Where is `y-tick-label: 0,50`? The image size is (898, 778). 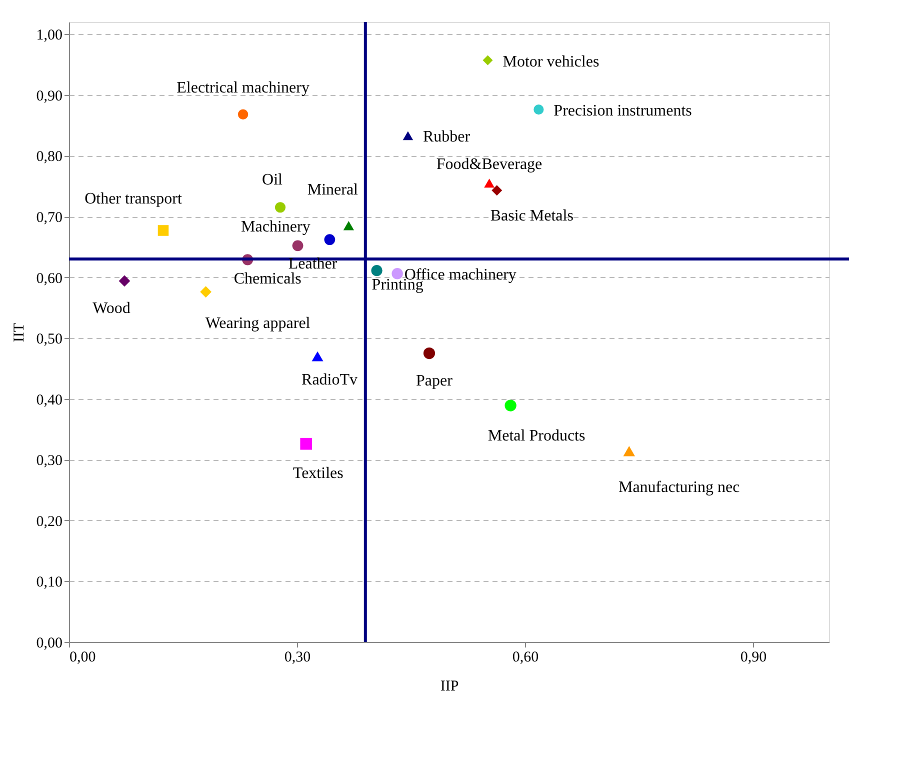 y-tick-label: 0,50 is located at coordinates (49, 340).